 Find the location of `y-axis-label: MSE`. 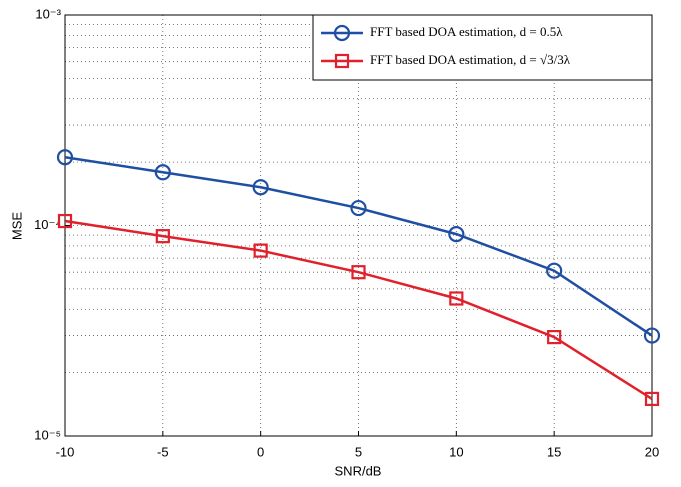

y-axis-label: MSE is located at coordinates (16, 226).